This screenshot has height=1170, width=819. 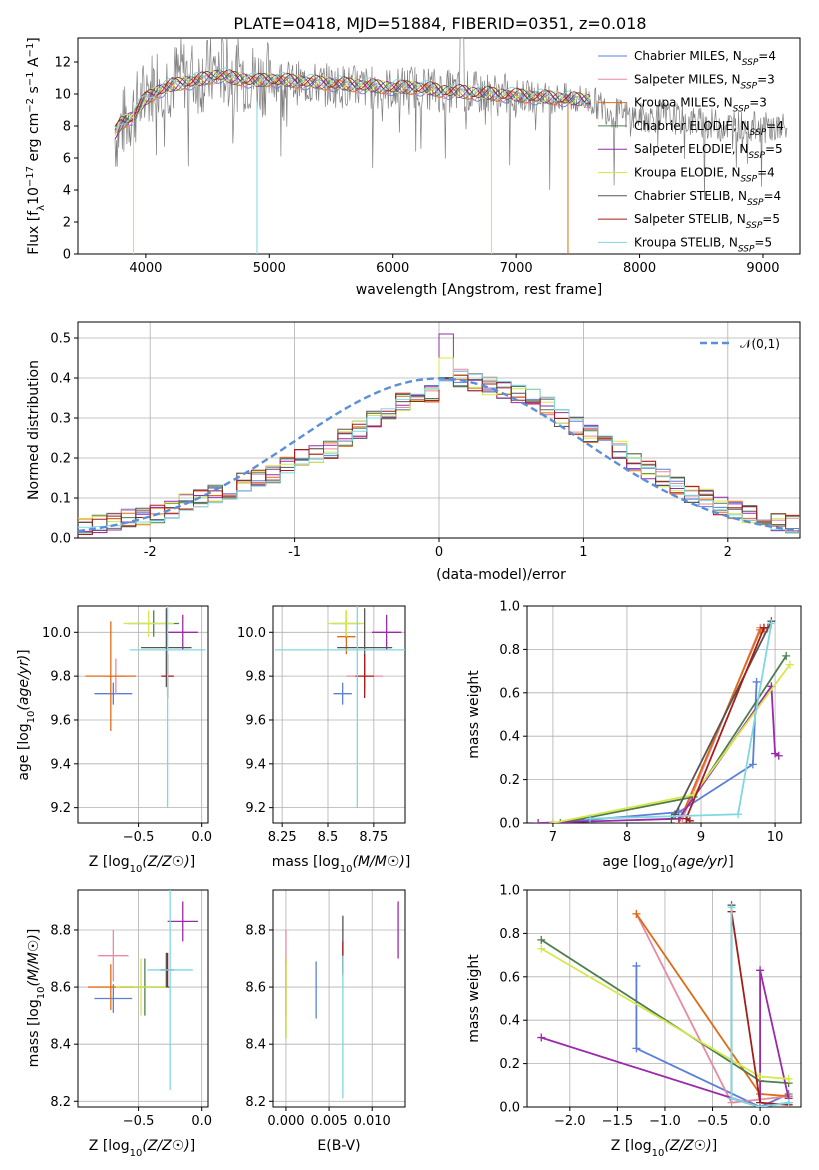 I want to click on x-tick-label: 0.000, so click(x=285, y=1121).